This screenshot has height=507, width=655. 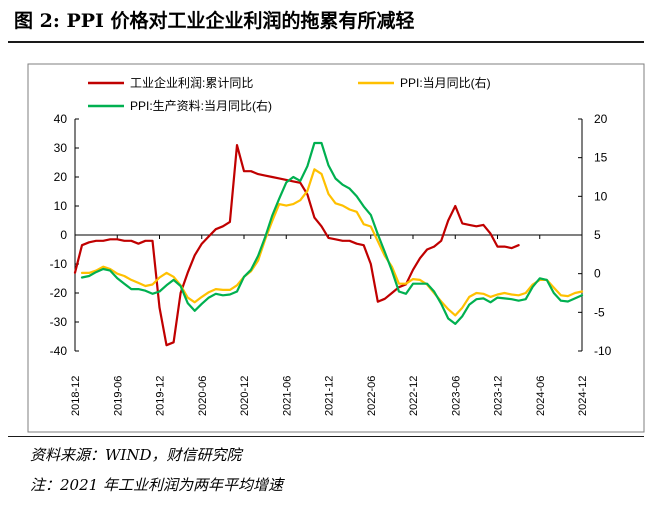 I want to click on footnote: 注：2021 年工业利润为两年平均增速, so click(x=156, y=485).